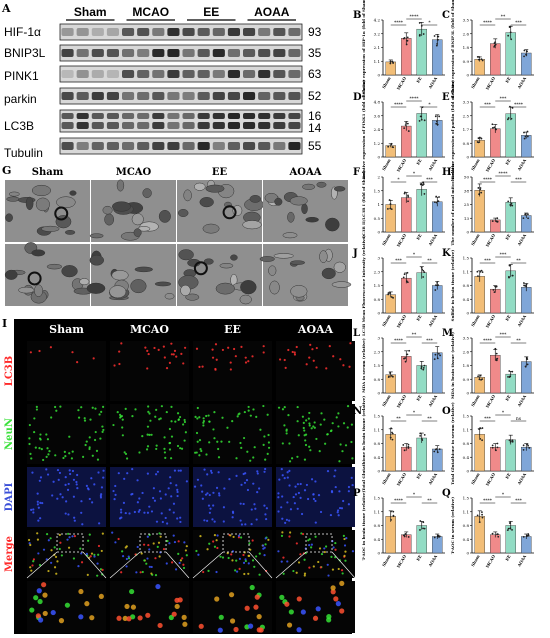  What do you see at coordinates (466, 33) in the screenshot?
I see `y-tick-label: 2.6` at bounding box center [466, 33].